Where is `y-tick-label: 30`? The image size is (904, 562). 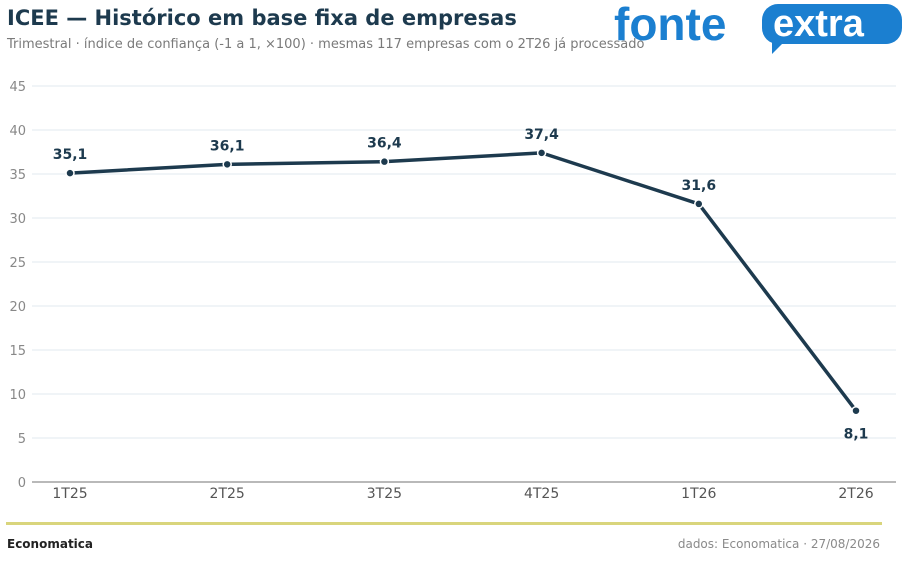
y-tick-label: 30 is located at coordinates (17, 219).